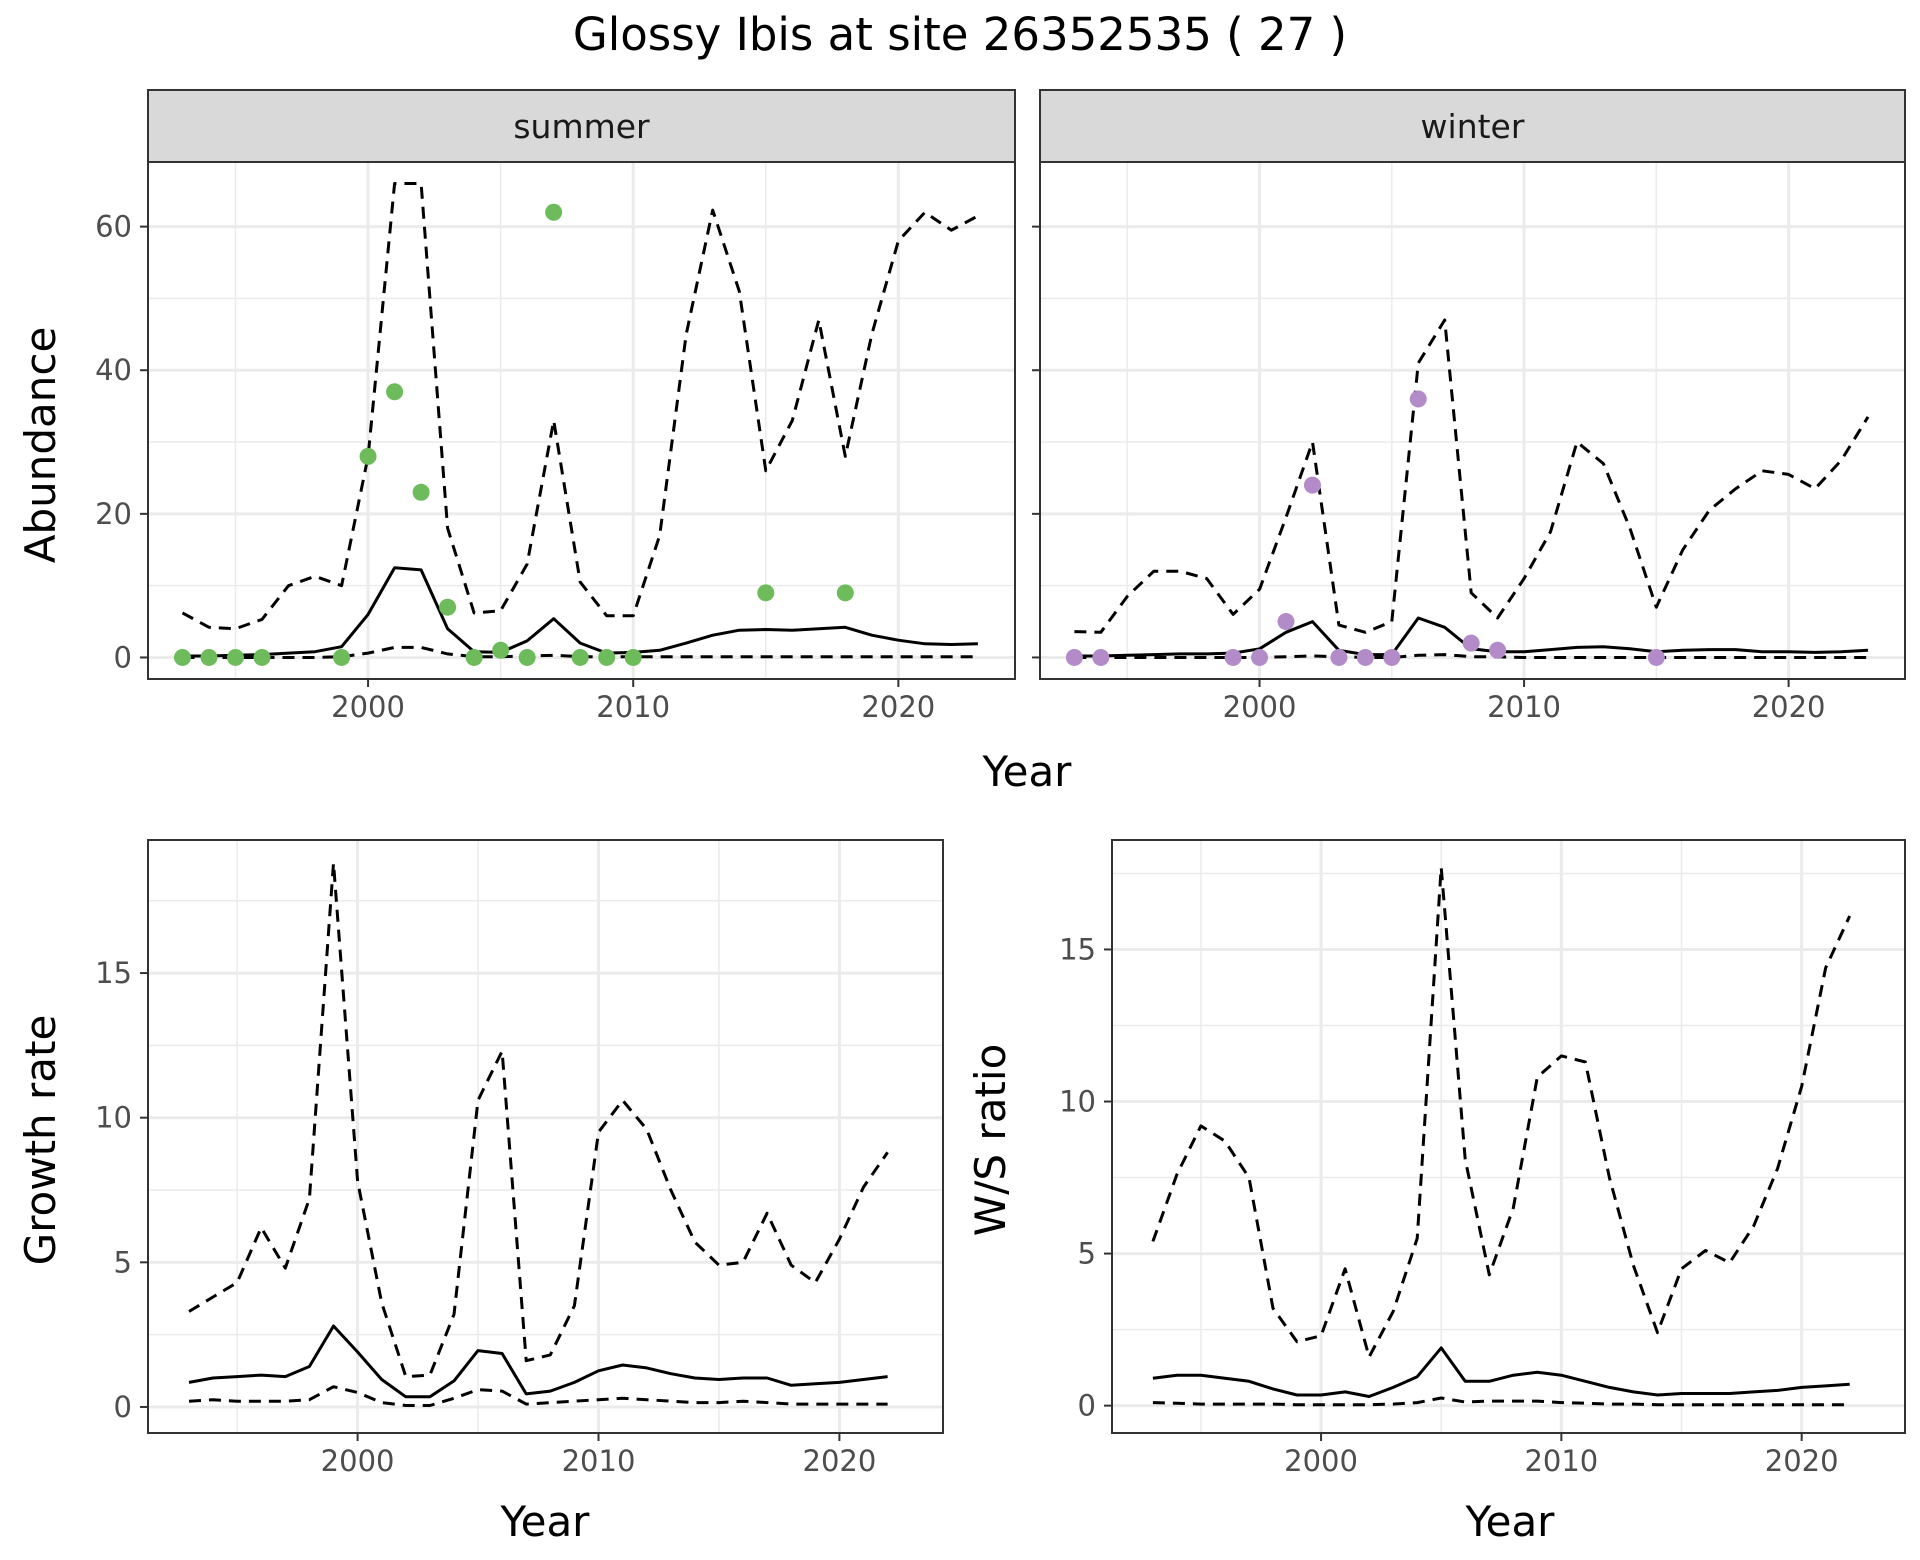  What do you see at coordinates (113, 514) in the screenshot?
I see `y-tick-label: 20` at bounding box center [113, 514].